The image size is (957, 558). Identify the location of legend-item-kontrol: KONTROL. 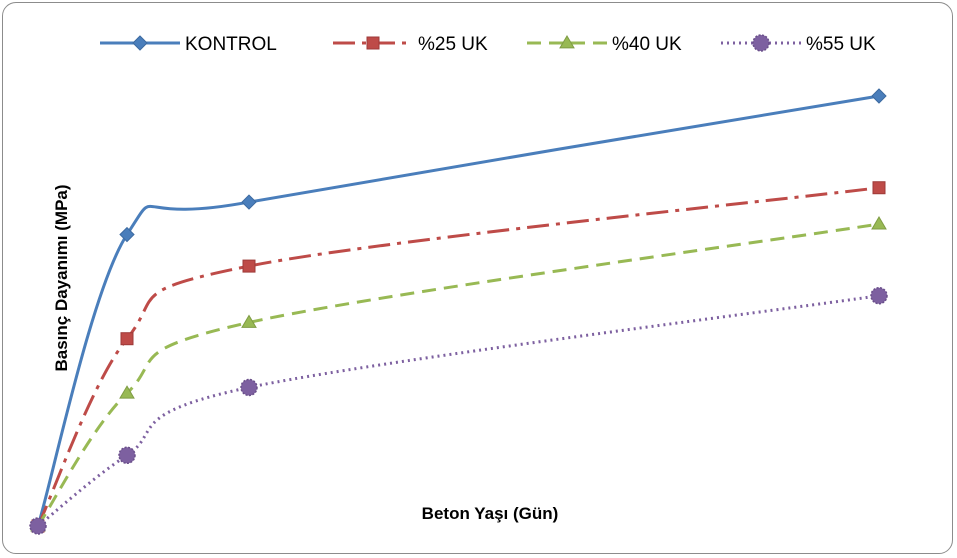
(188, 44).